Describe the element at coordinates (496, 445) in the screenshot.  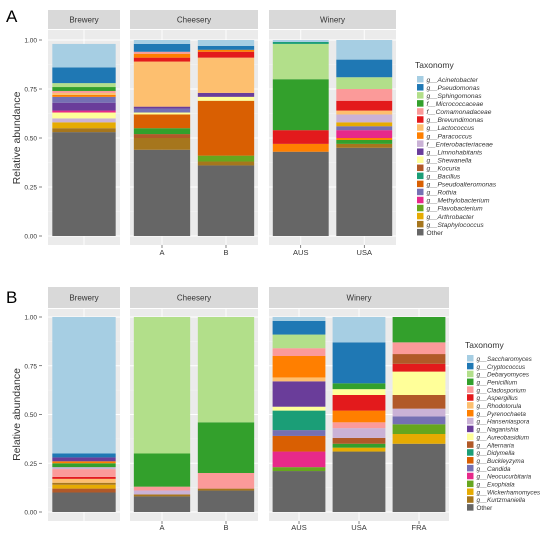
I see `legend-label: g__Alternaria` at that location.